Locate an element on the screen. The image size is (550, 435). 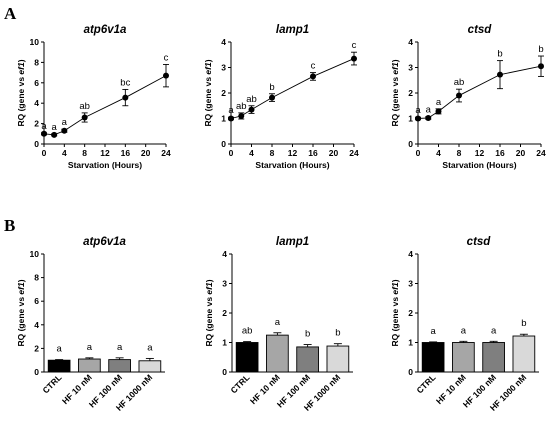
chart-title: lamp1 is located at coordinates (292, 30).